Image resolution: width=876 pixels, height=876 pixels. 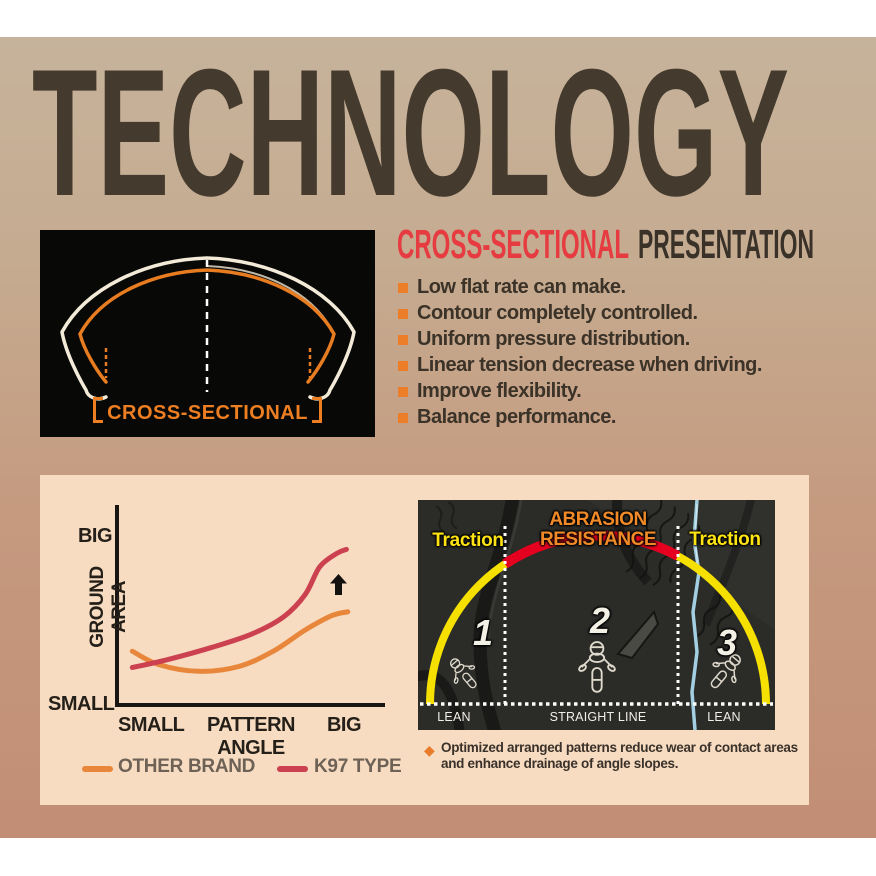 I want to click on y-min-label: SMALL, so click(x=81, y=704).